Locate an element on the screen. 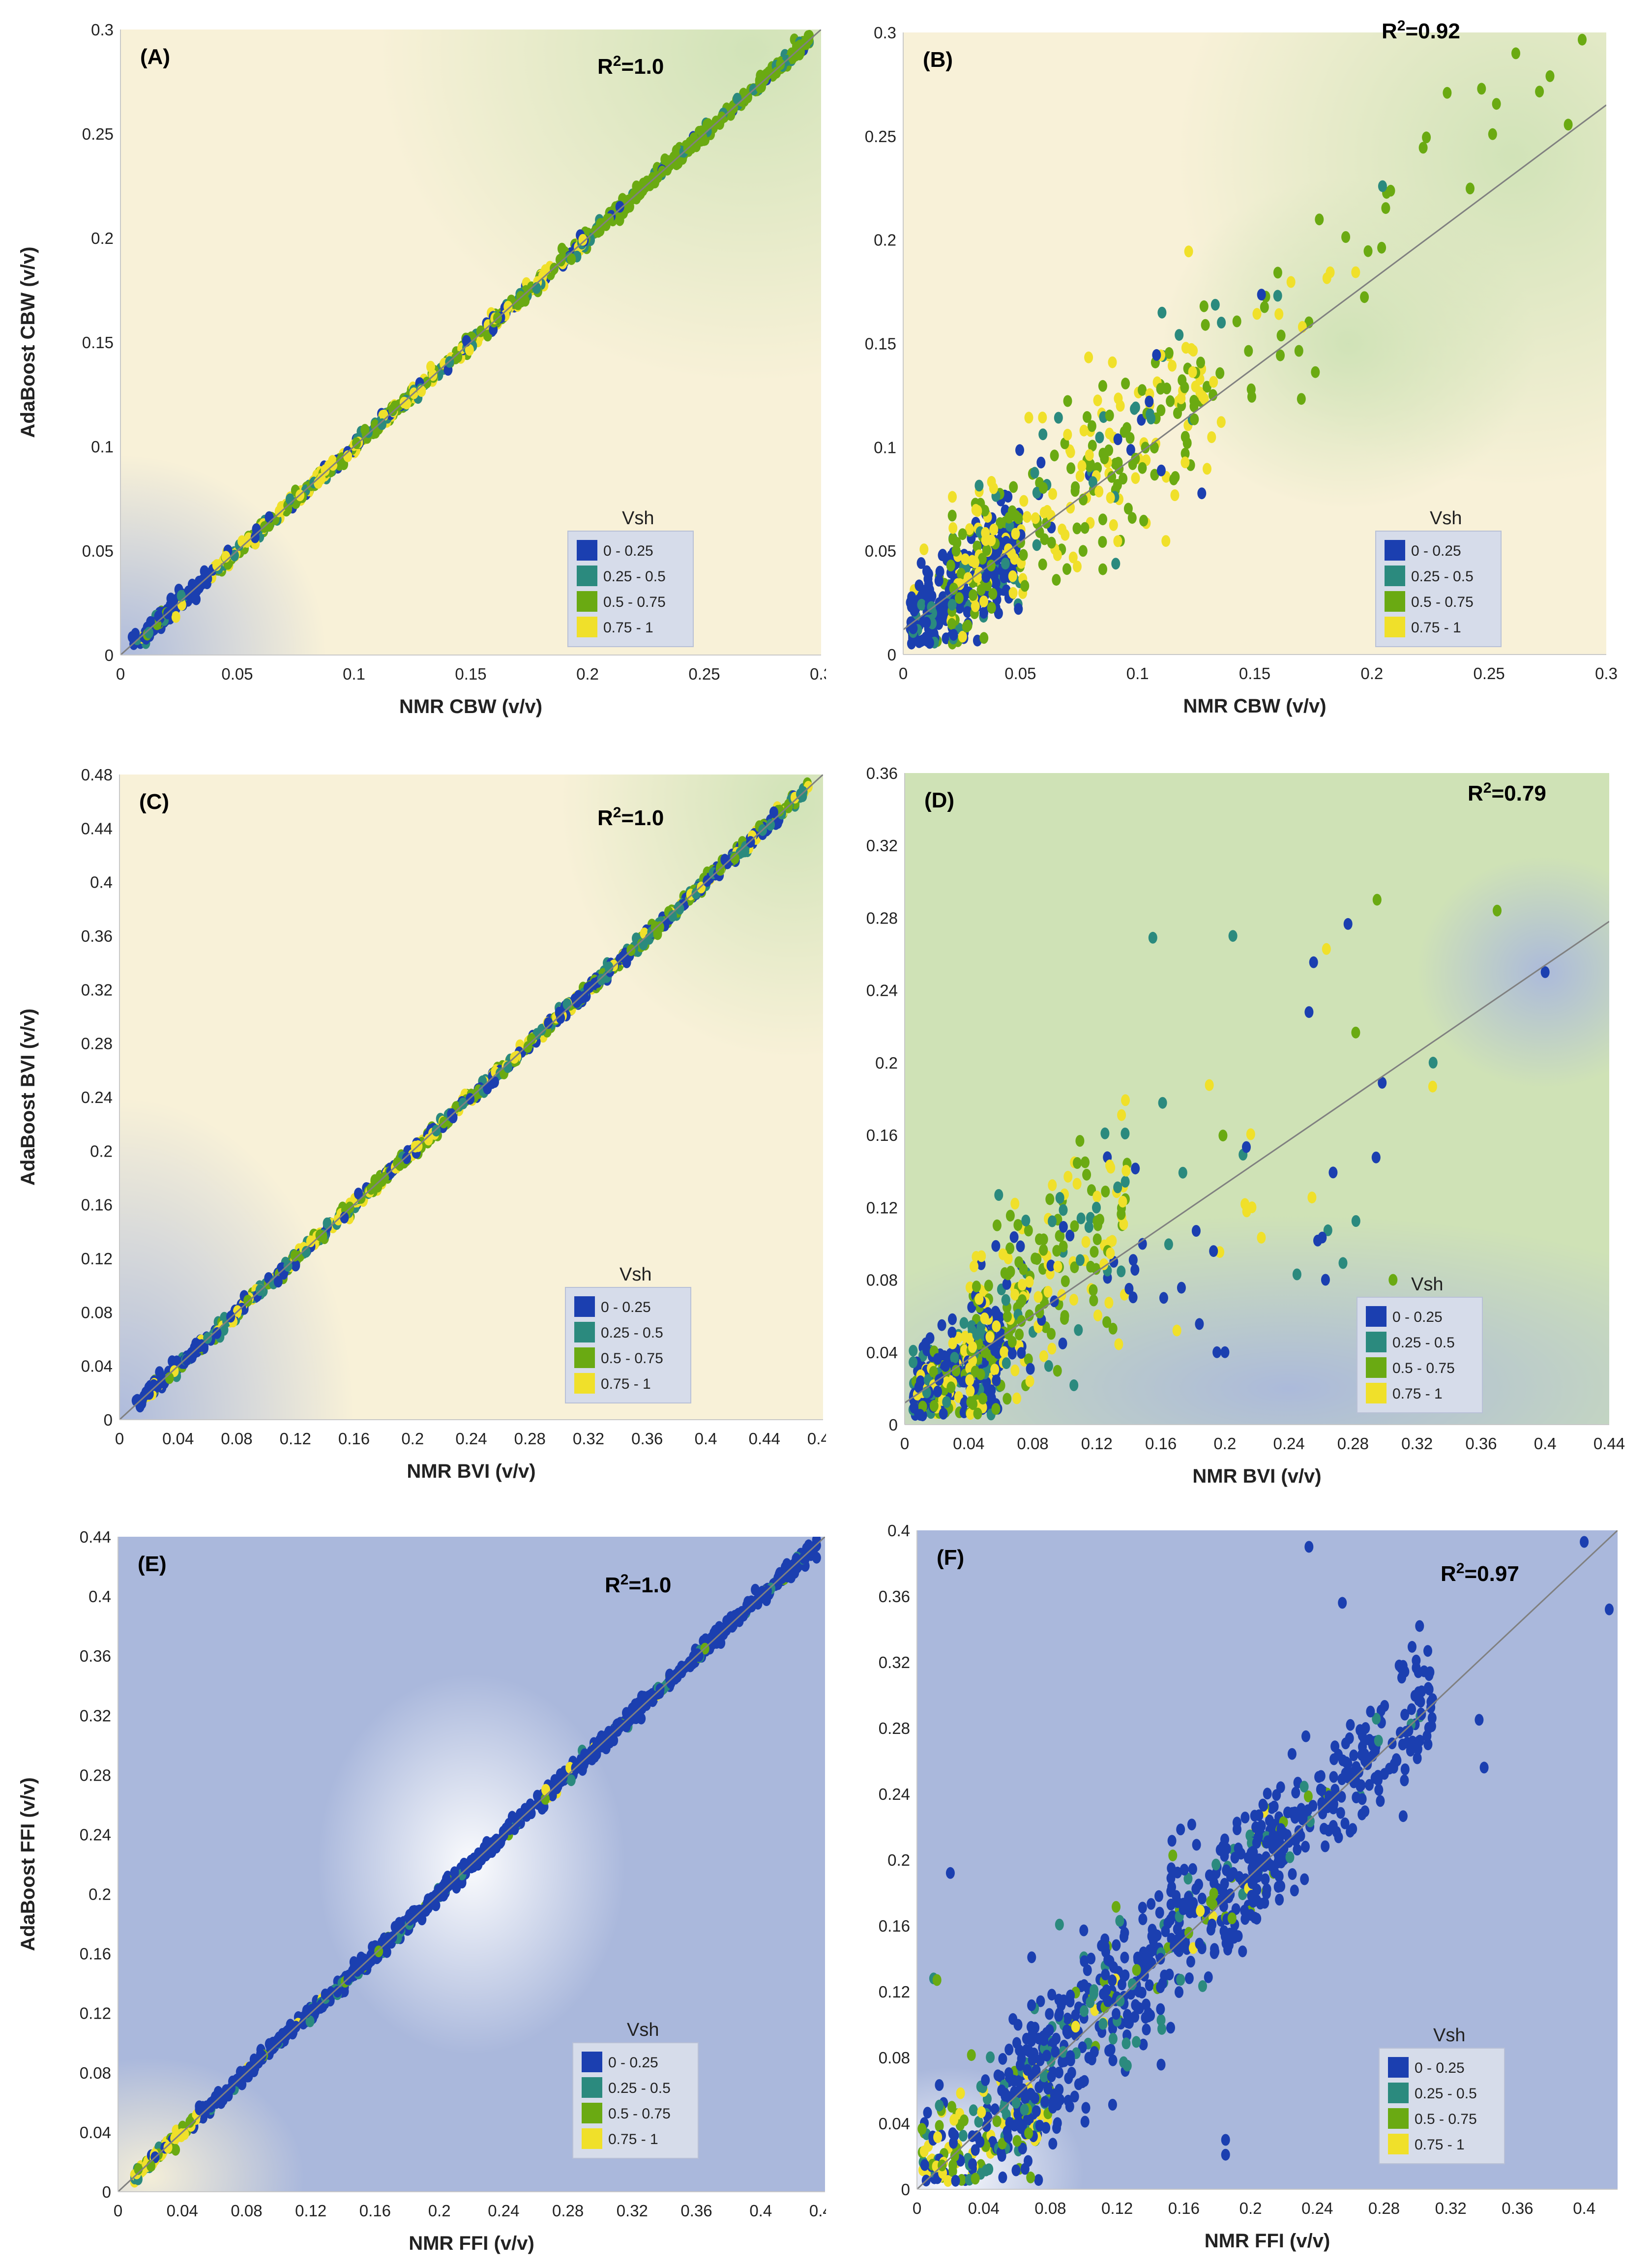  x-tick-label: 0.44 is located at coordinates (1609, 1443).